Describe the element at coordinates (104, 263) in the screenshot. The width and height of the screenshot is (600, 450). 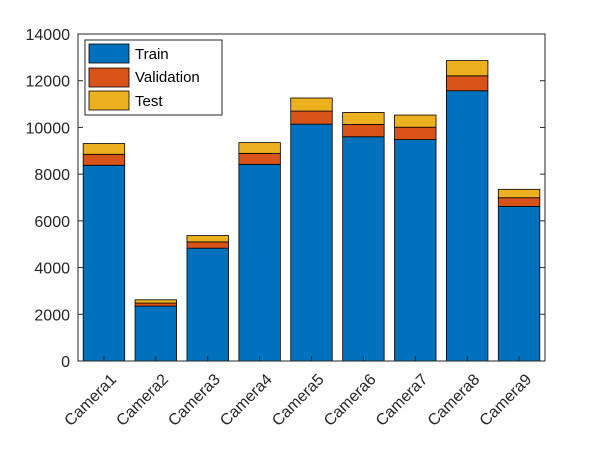
I see `bar-train-camera1` at that location.